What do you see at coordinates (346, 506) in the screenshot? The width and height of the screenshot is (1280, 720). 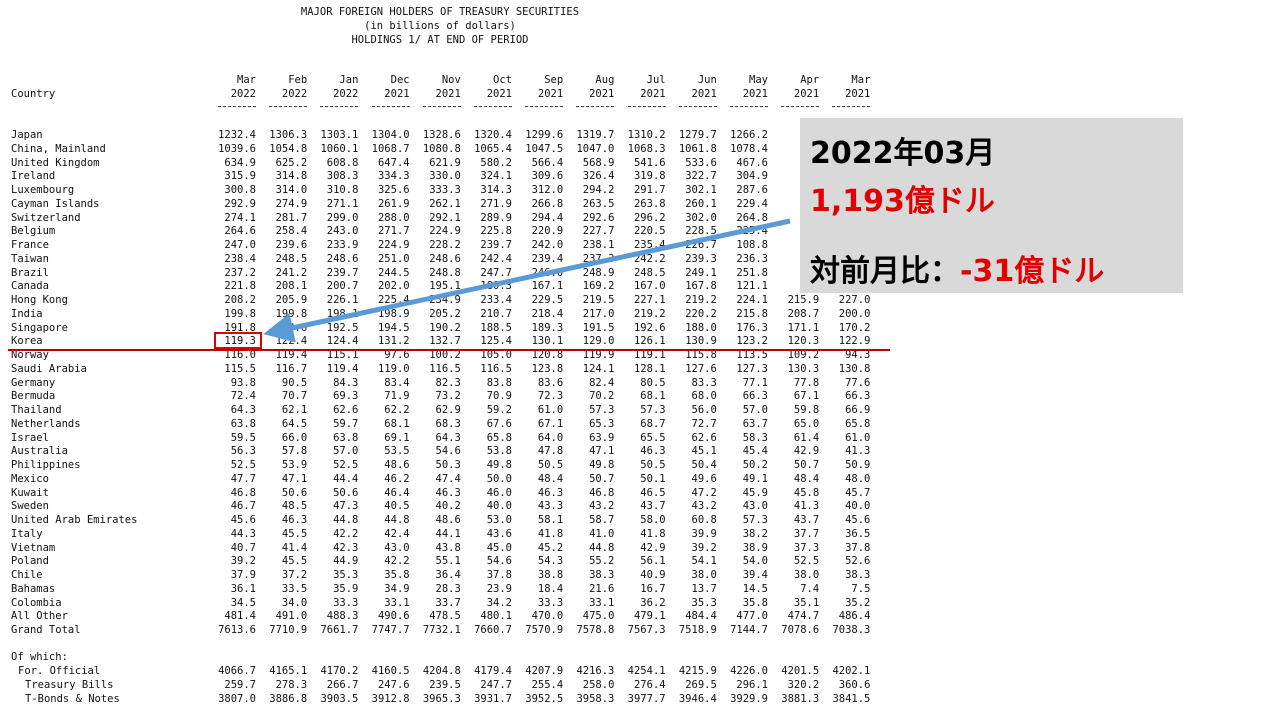 I see `cell: 47.3` at bounding box center [346, 506].